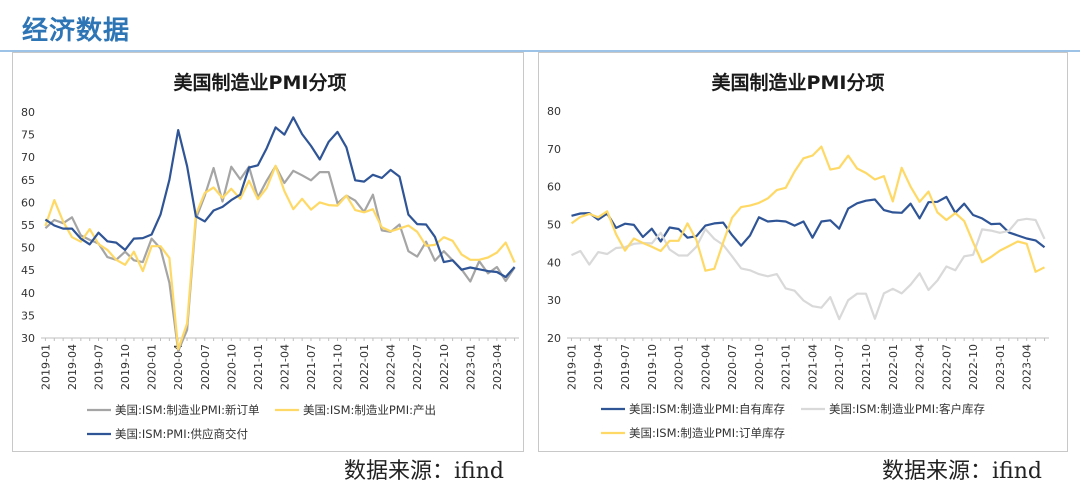  Describe the element at coordinates (707, 409) in the screenshot. I see `legend-label: 美国:ISM:制造业PMI:自有库存` at that location.